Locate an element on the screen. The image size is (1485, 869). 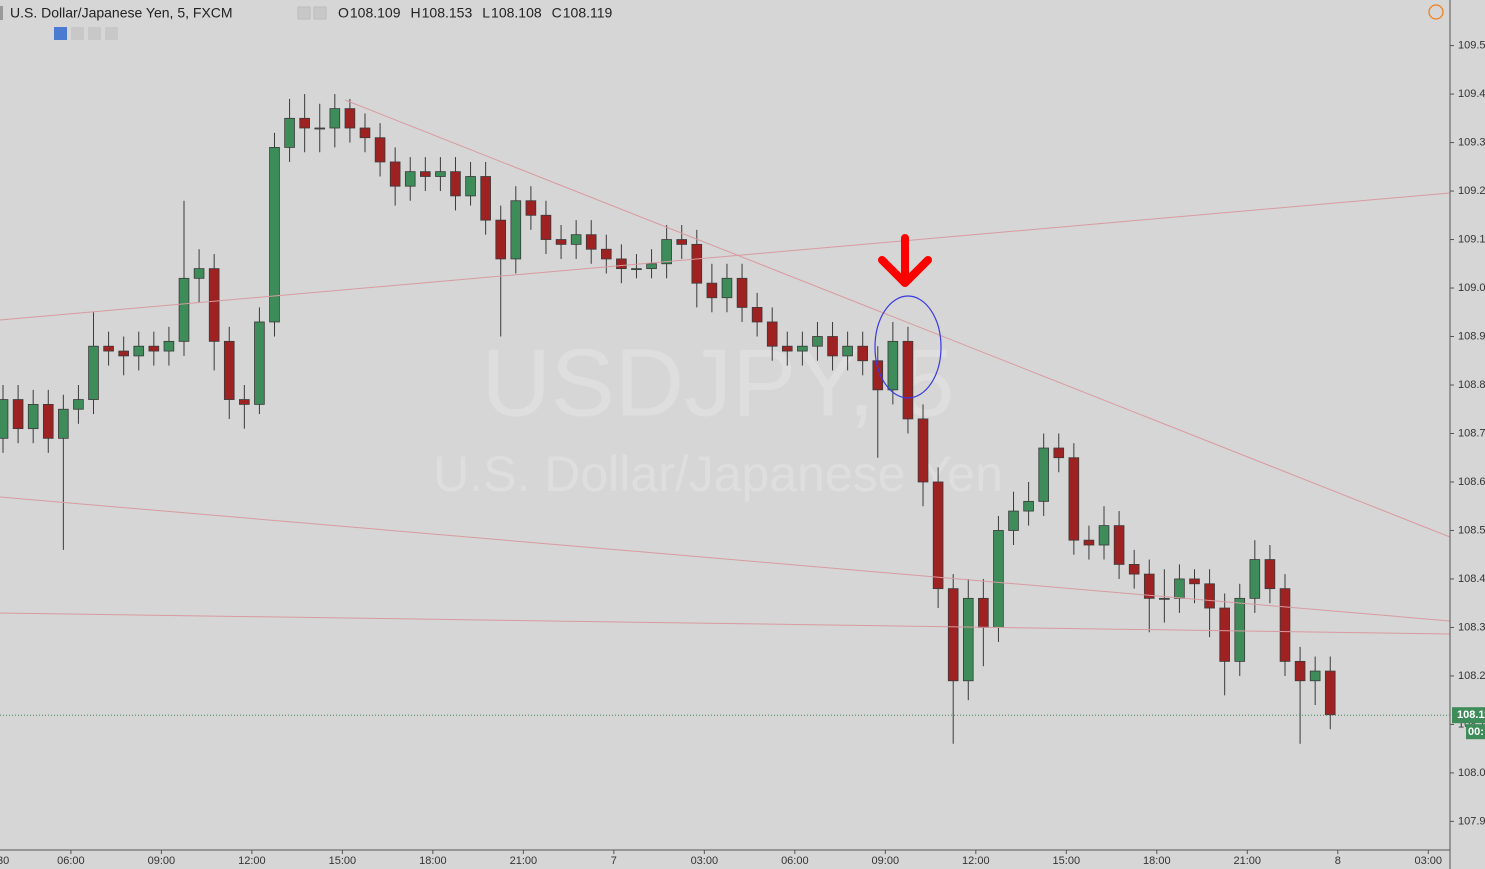
header-edge is located at coordinates (1, 13).